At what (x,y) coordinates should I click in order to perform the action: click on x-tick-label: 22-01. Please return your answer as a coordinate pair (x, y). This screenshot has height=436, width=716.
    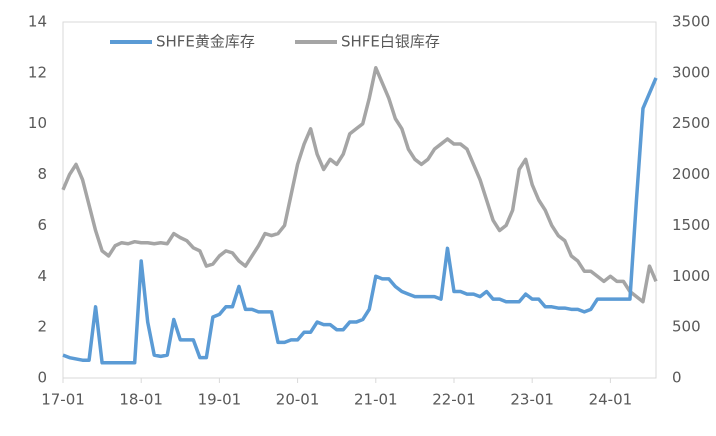
    Looking at the image, I should click on (454, 400).